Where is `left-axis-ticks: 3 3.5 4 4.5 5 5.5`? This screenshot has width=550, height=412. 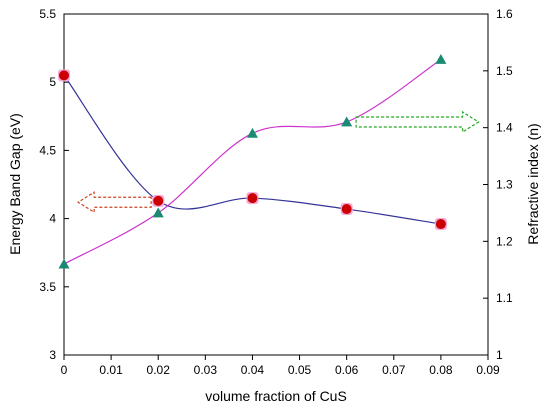 left-axis-ticks: 3 3.5 4 4.5 5 5.5 is located at coordinates (54, 184).